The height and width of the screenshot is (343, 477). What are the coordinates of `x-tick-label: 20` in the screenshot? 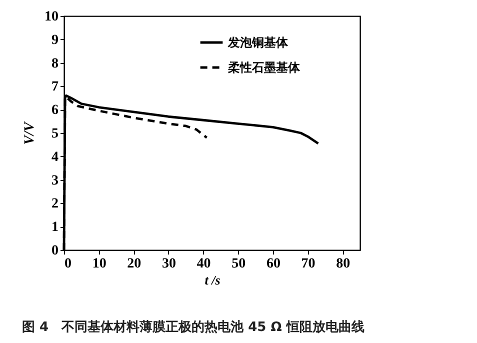 It's located at (134, 264).